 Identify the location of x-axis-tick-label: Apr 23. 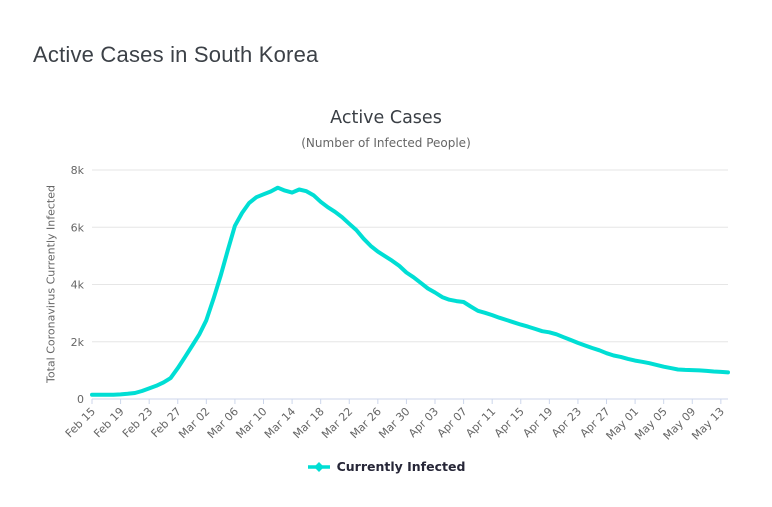
(566, 422).